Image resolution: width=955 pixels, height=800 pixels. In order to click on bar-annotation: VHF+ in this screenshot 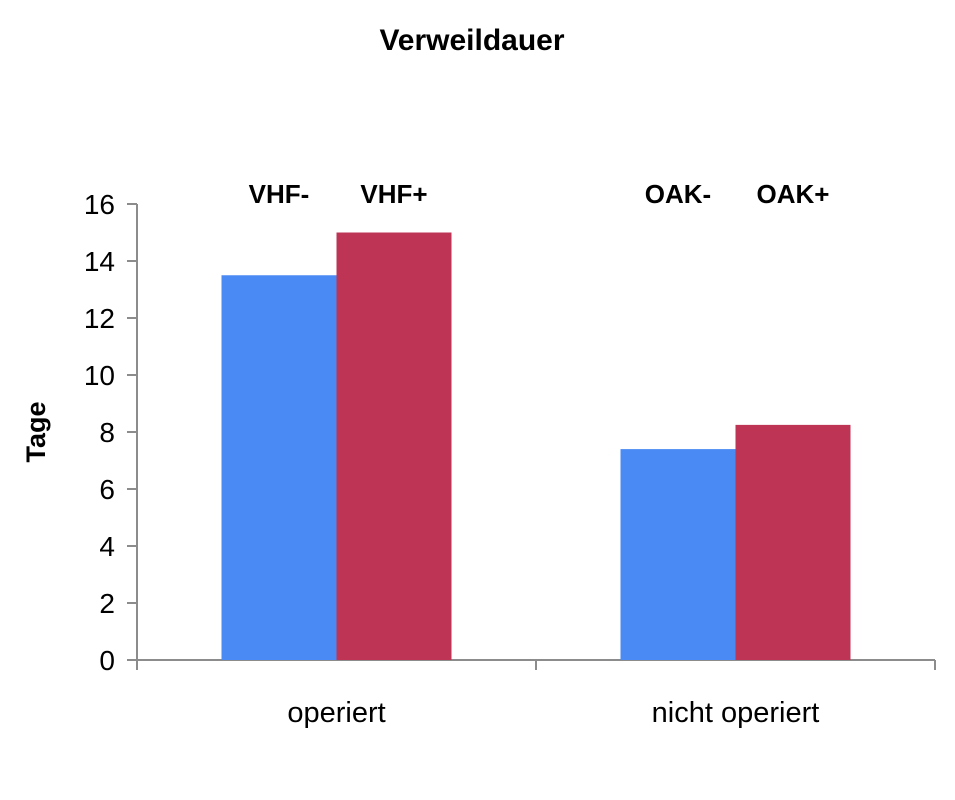, I will do `click(393, 194)`.